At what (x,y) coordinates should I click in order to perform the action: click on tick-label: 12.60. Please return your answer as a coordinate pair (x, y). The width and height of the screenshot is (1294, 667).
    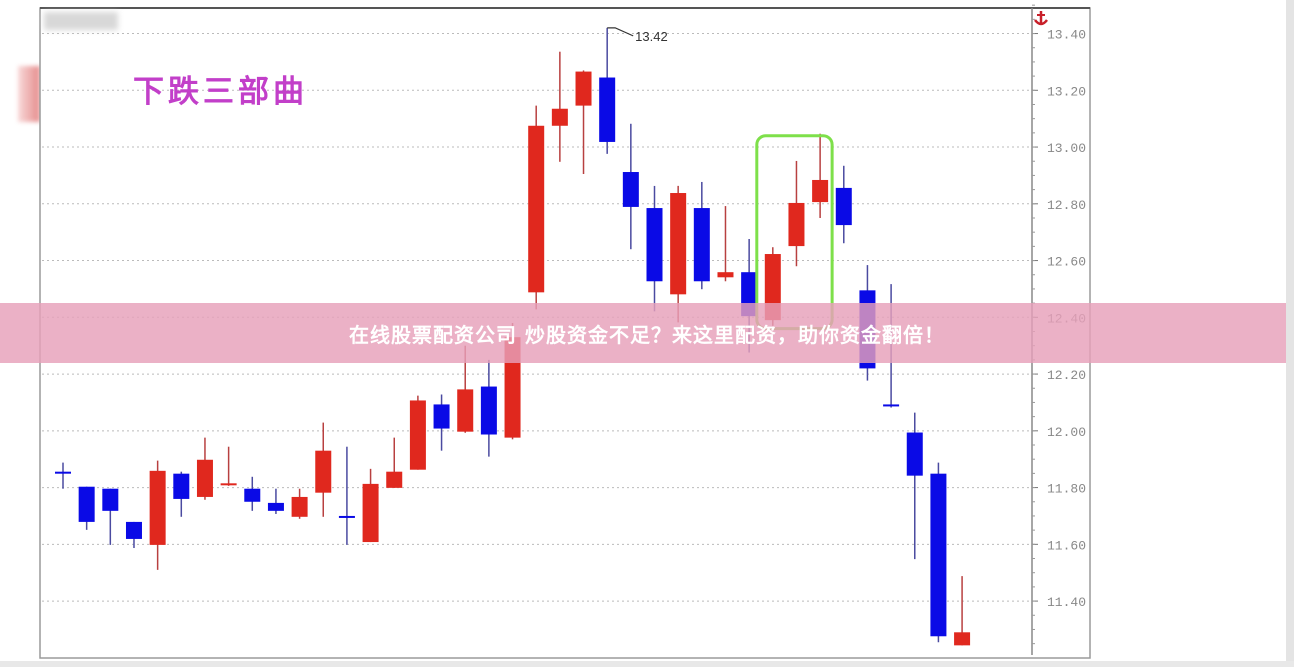
    Looking at the image, I should click on (1066, 262).